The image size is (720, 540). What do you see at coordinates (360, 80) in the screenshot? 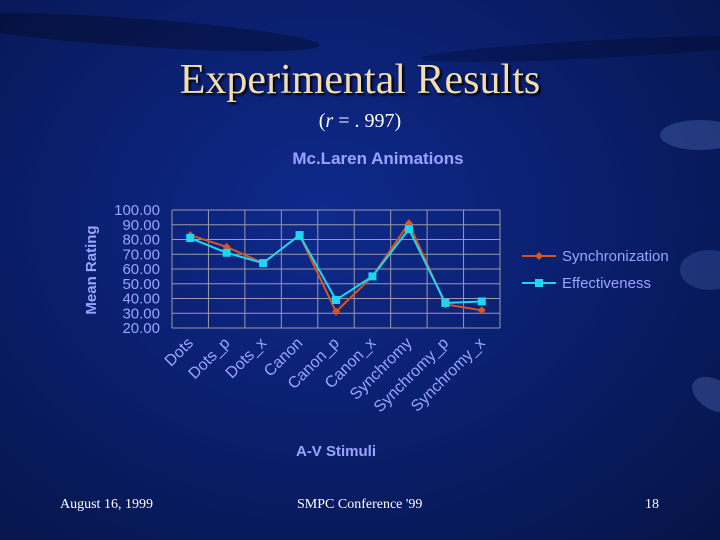
I see `slide-title: Experimental Results` at bounding box center [360, 80].